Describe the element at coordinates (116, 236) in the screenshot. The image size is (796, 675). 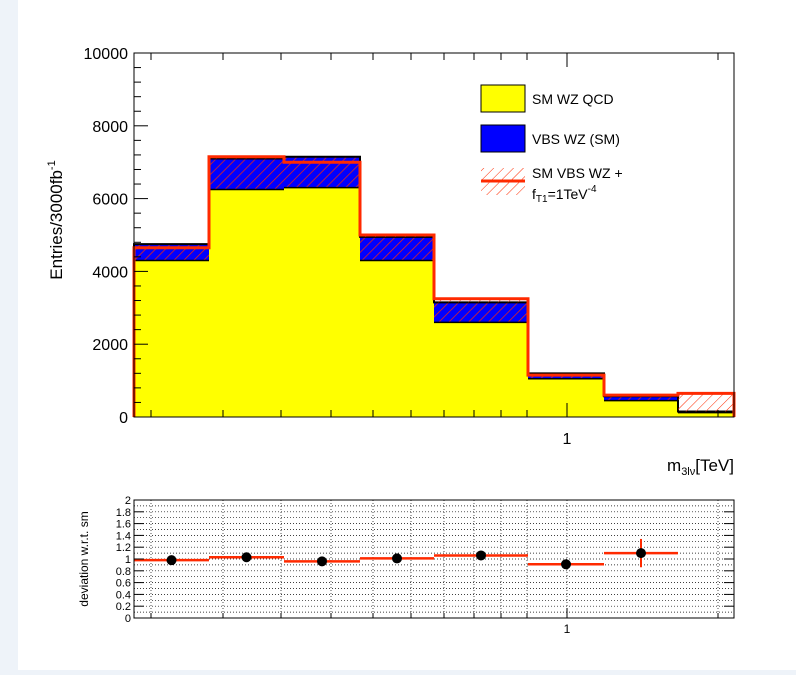
I see `y-axis-ticks: 0 2000 4000 6000 8000 10000` at that location.